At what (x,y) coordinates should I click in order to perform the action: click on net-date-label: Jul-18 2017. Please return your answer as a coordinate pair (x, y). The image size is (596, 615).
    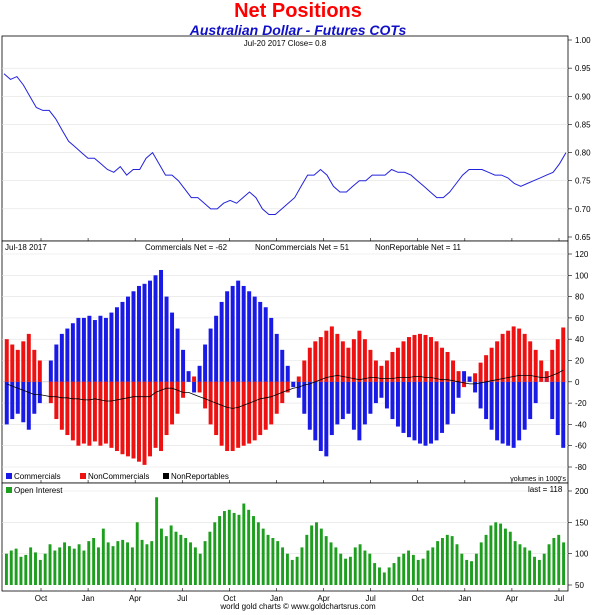
    Looking at the image, I should click on (26, 247).